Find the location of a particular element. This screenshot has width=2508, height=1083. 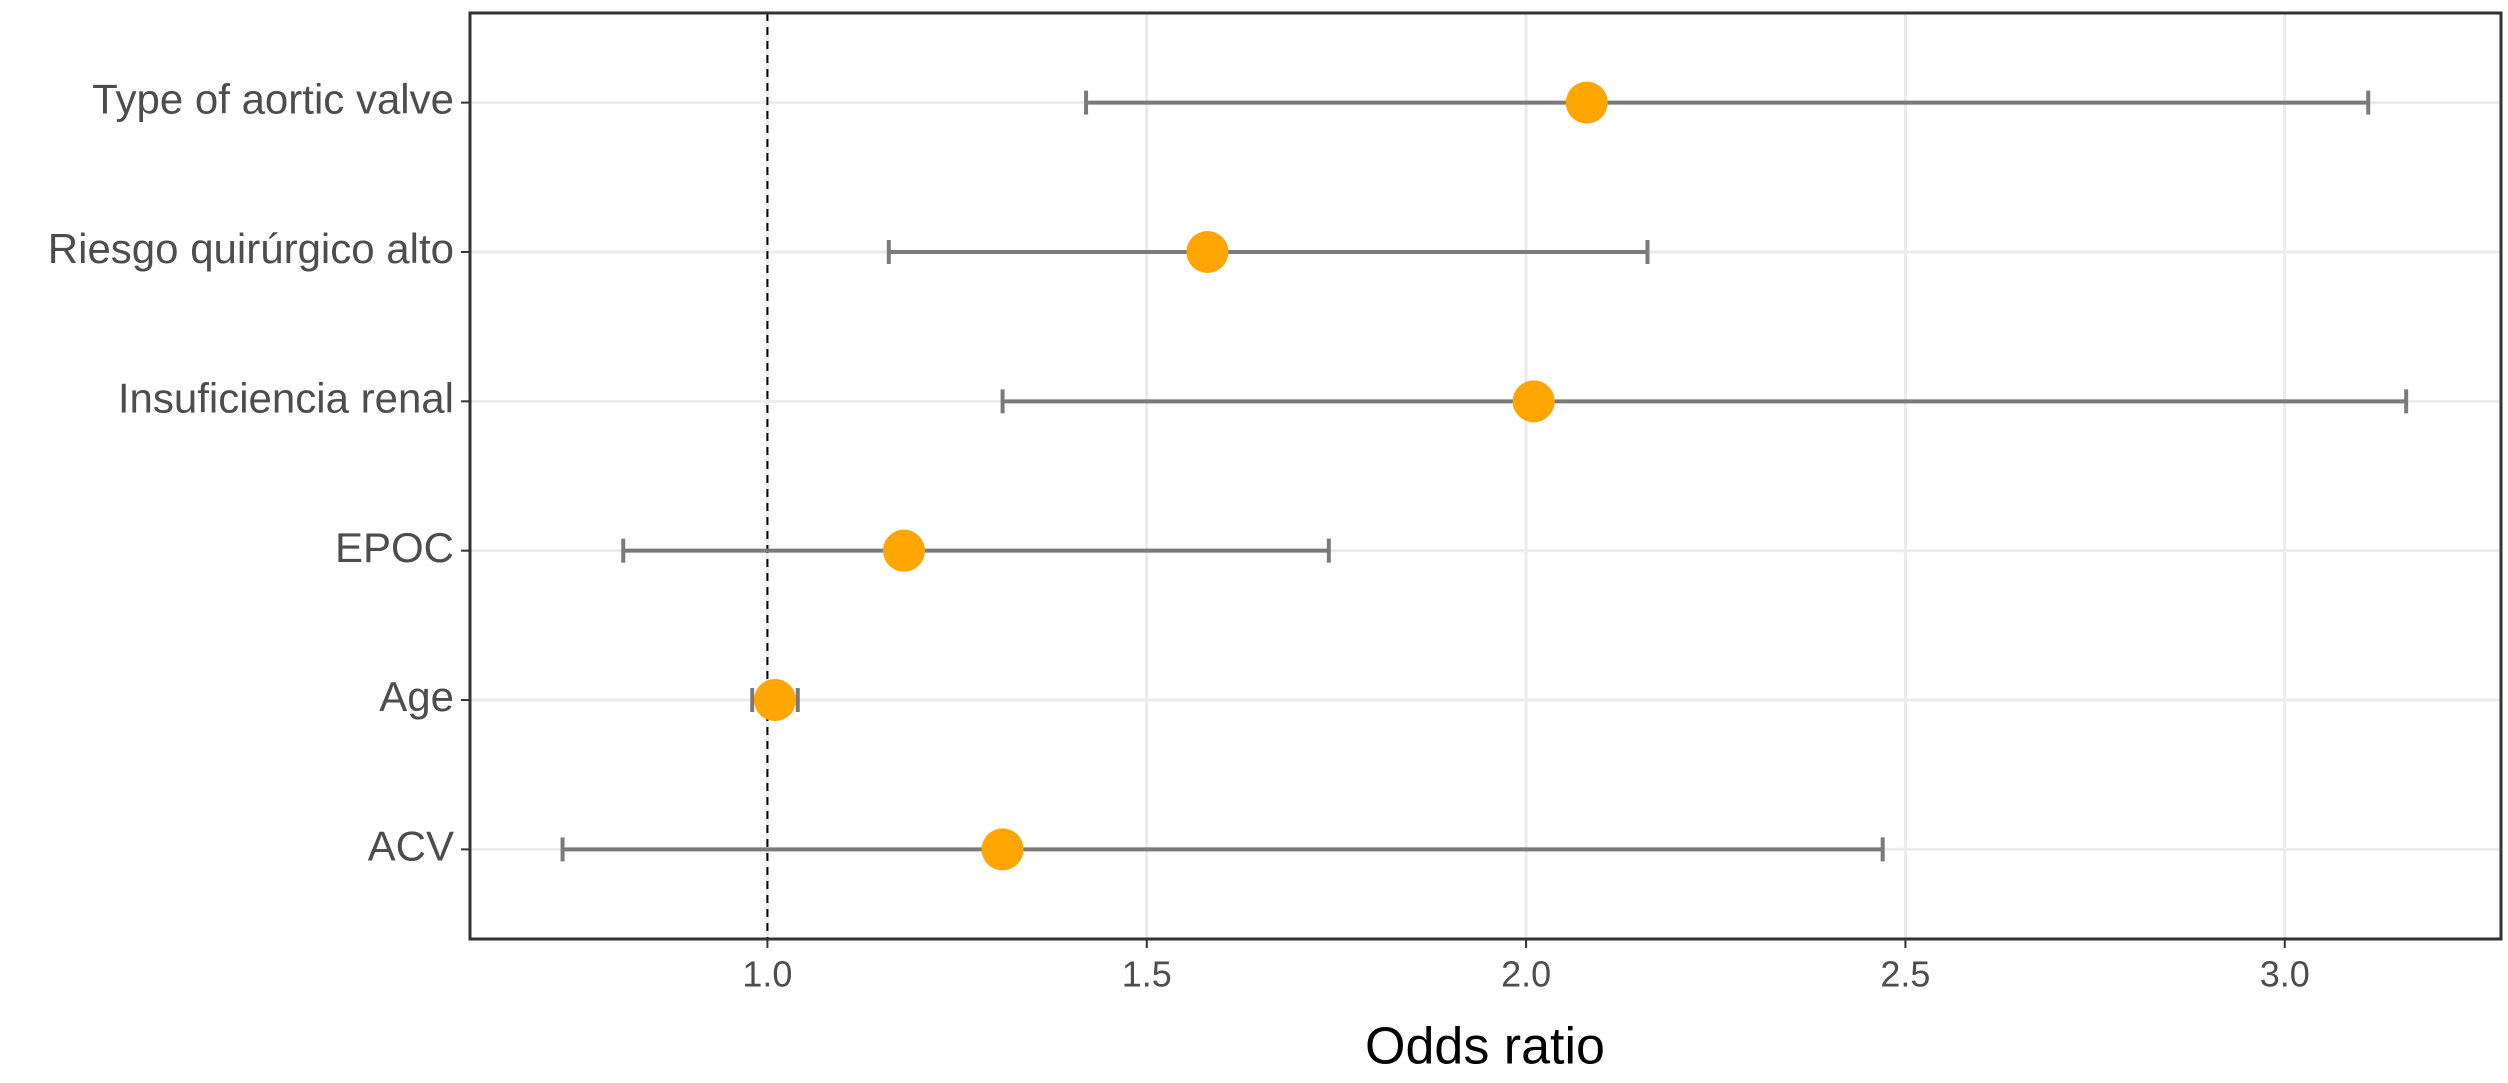

y-tick-label: Insuficiencia renal is located at coordinates (286, 397).